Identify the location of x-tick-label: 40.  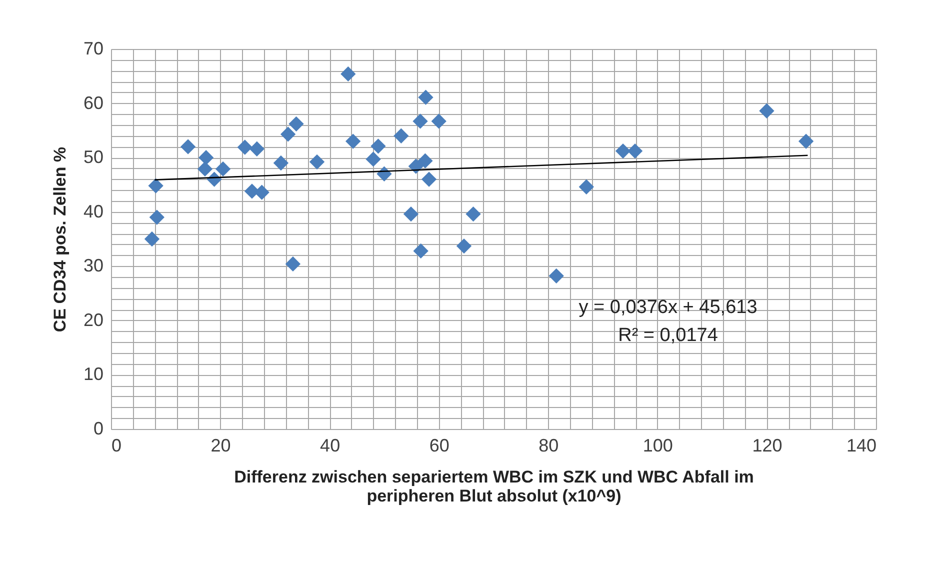
(330, 446).